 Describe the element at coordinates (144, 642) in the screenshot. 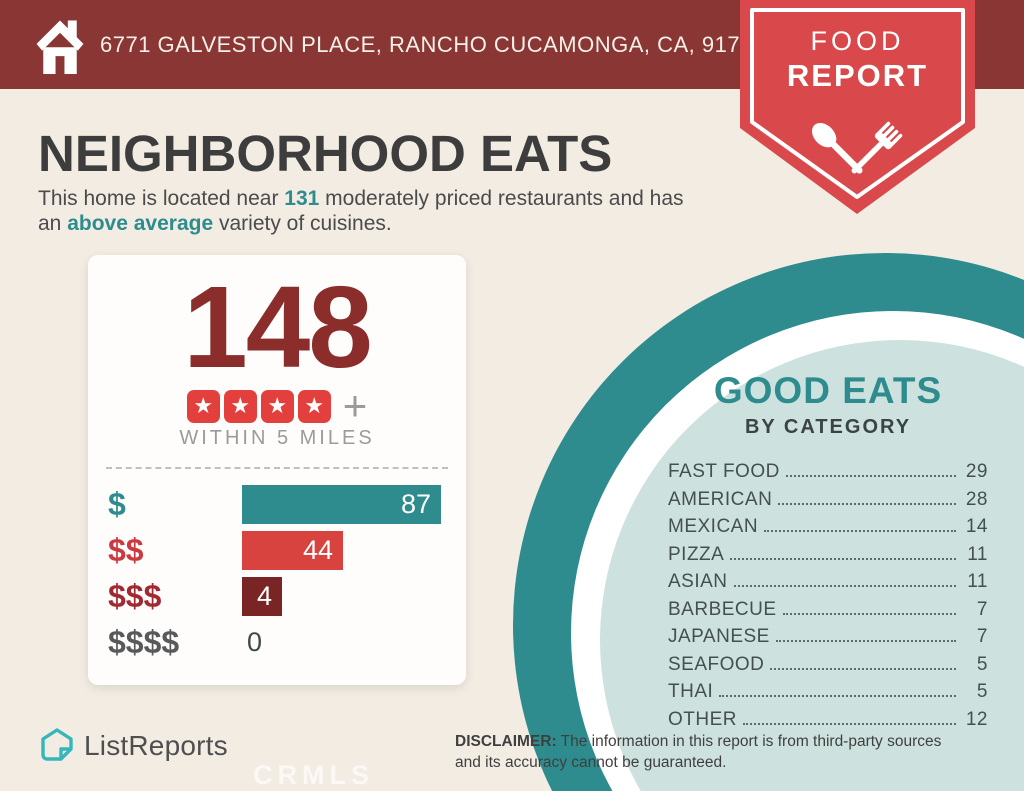

I see `price-label: $$$$` at that location.